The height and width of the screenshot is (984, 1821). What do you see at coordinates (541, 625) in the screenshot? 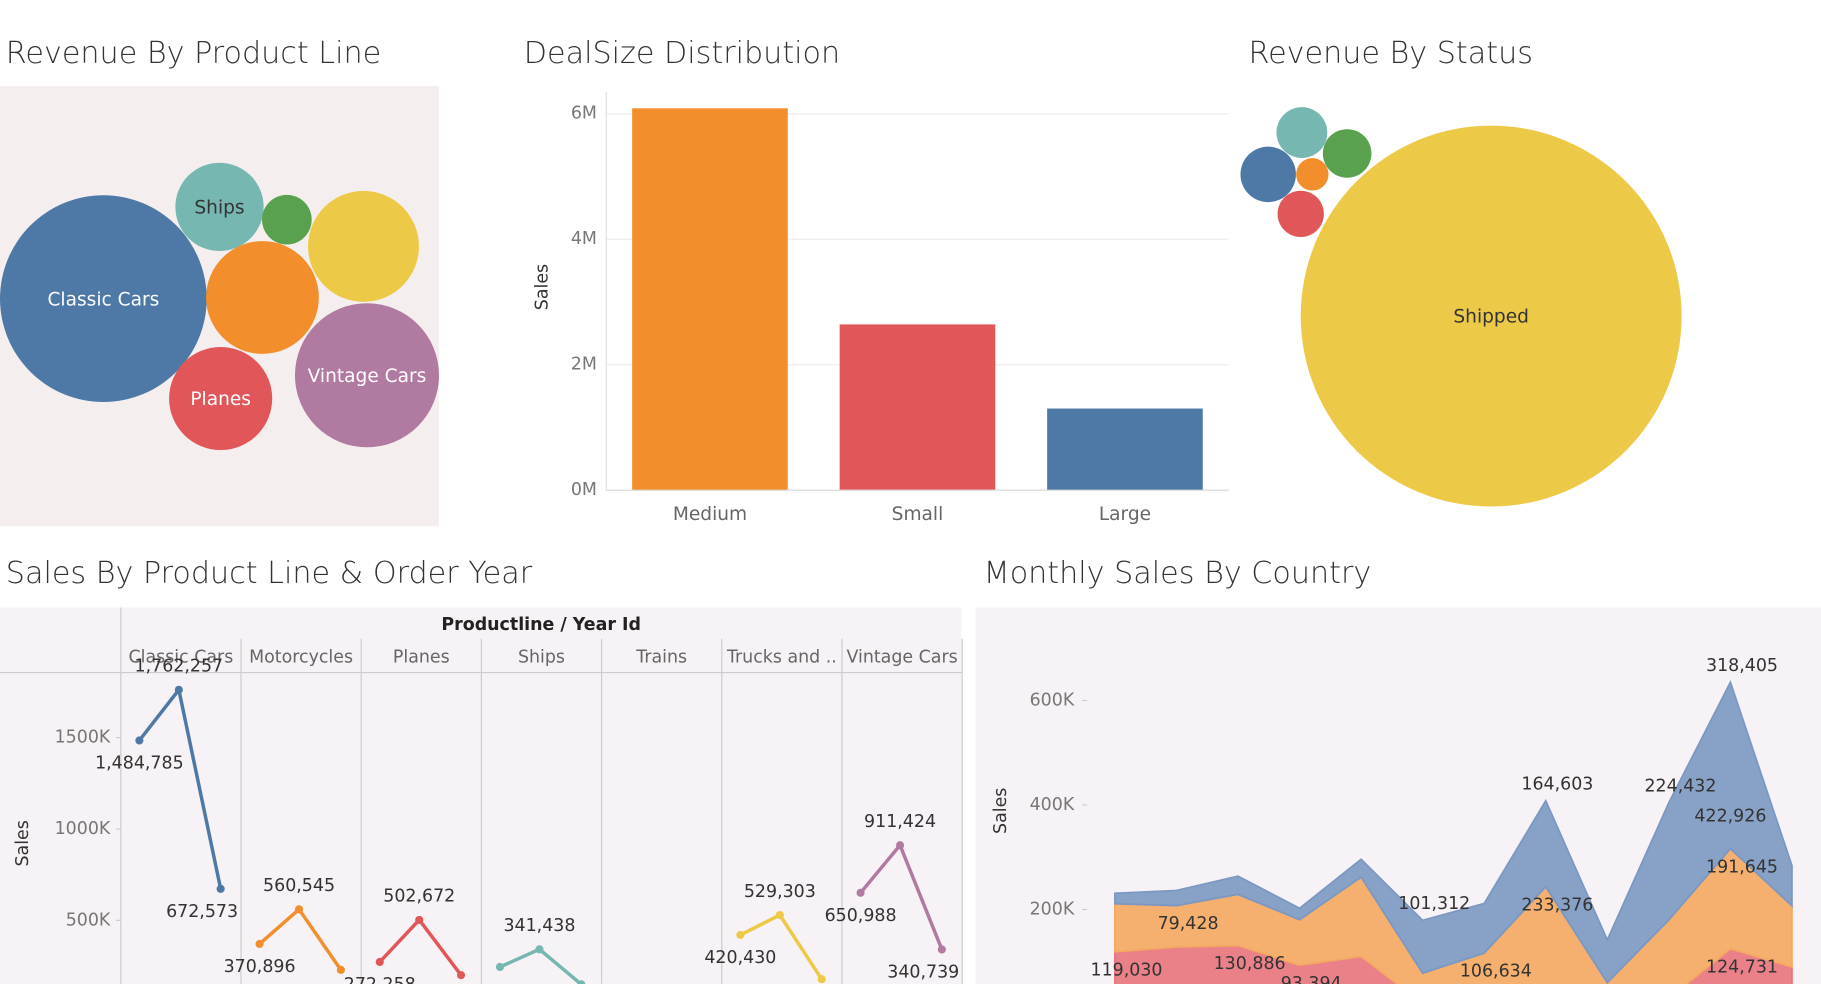
I see `header: Productline / Year Id` at bounding box center [541, 625].